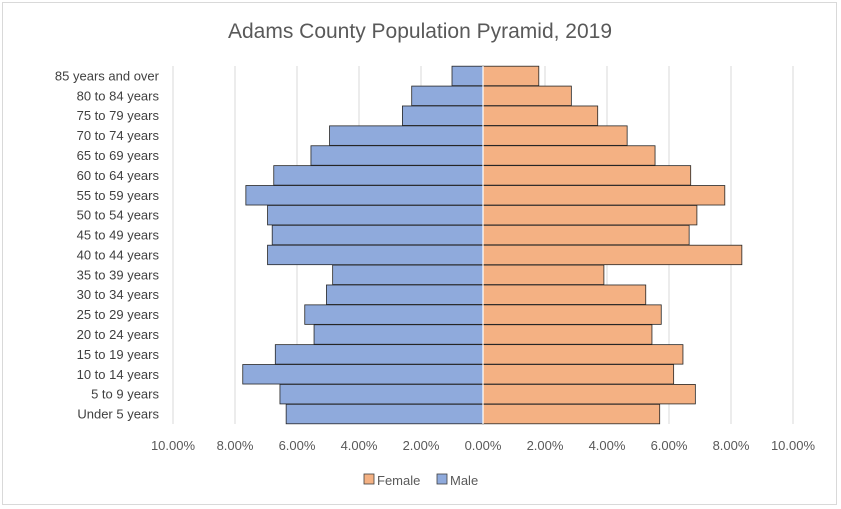 The width and height of the screenshot is (841, 509). What do you see at coordinates (118, 314) in the screenshot?
I see `category-label-12: 25 to 29 years` at bounding box center [118, 314].